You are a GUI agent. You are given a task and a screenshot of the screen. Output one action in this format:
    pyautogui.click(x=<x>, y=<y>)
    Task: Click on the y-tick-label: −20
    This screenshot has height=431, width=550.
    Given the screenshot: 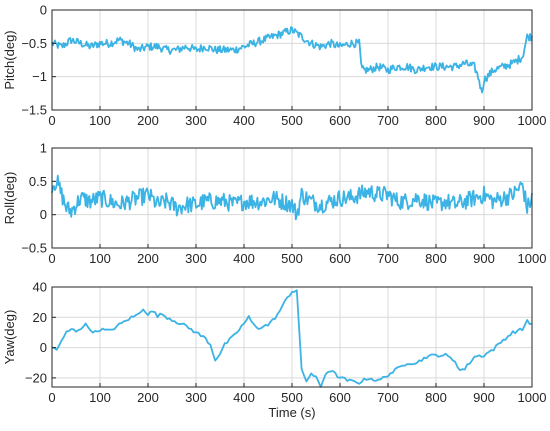 What is the action you would take?
    pyautogui.click(x=36, y=377)
    